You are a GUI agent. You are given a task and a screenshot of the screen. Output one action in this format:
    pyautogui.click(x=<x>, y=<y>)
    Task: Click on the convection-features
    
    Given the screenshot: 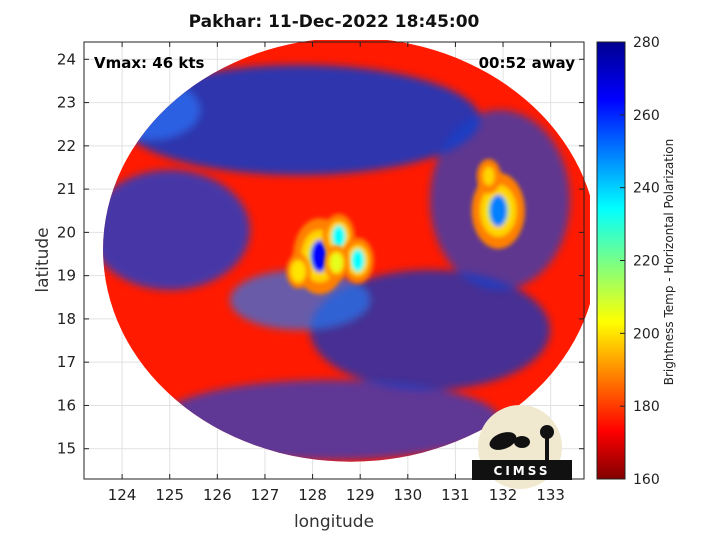 What is the action you would take?
    pyautogui.click(x=405, y=227)
    